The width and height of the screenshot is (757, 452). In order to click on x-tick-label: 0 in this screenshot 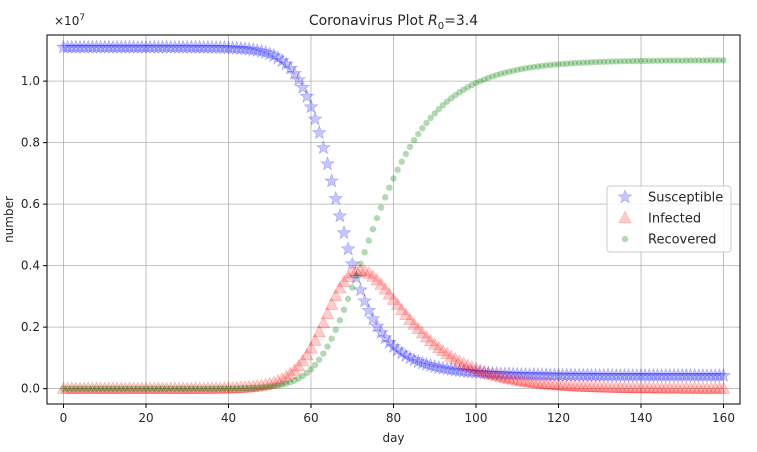, I will do `click(64, 418)`.